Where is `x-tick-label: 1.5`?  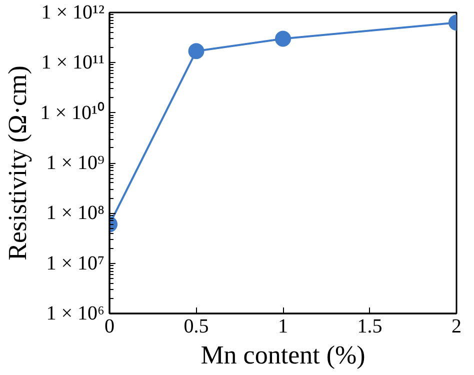
x-tick-label: 1.5 is located at coordinates (369, 327).